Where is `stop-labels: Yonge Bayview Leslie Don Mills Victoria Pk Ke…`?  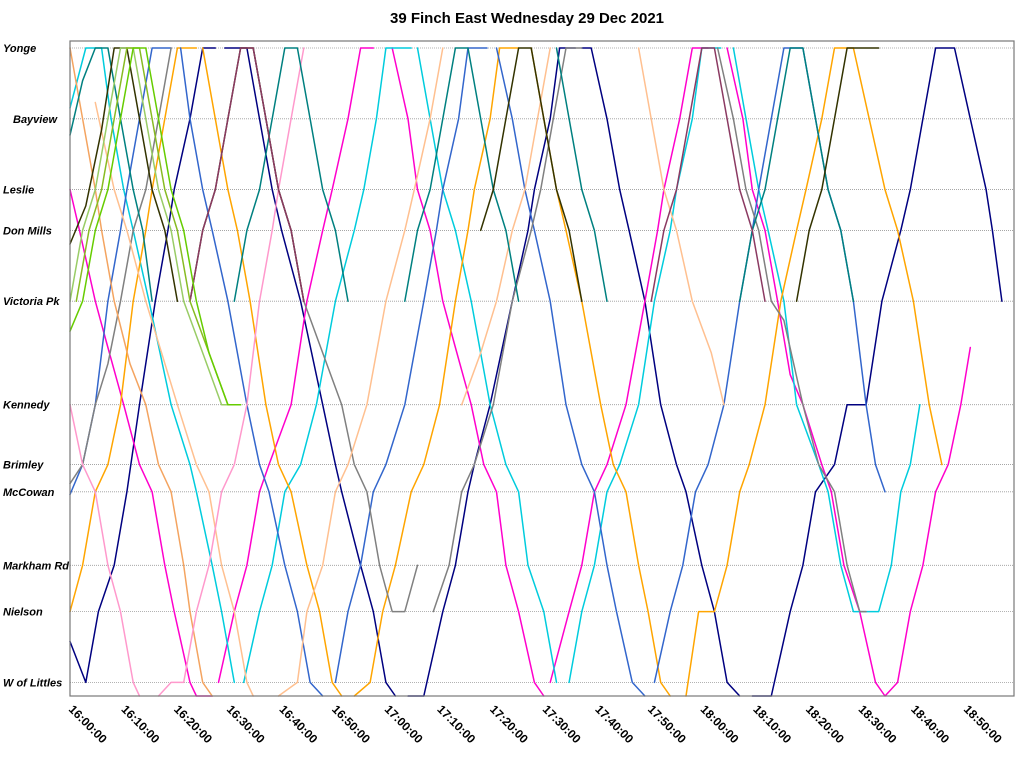
stop-labels: Yonge Bayview Leslie Don Mills Victoria Pk Ke… is located at coordinates (36, 366).